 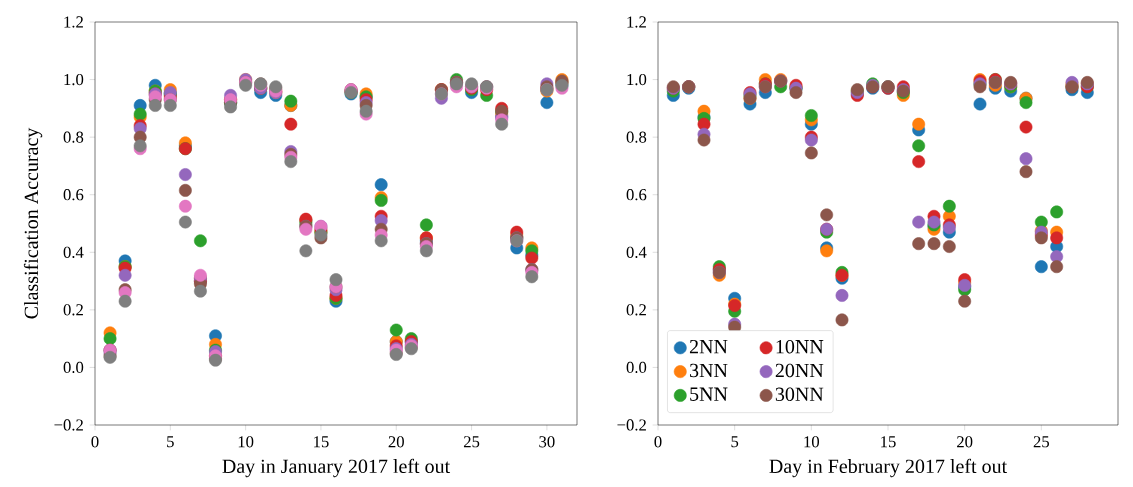 I want to click on x-tick-label: 30, so click(x=547, y=442).